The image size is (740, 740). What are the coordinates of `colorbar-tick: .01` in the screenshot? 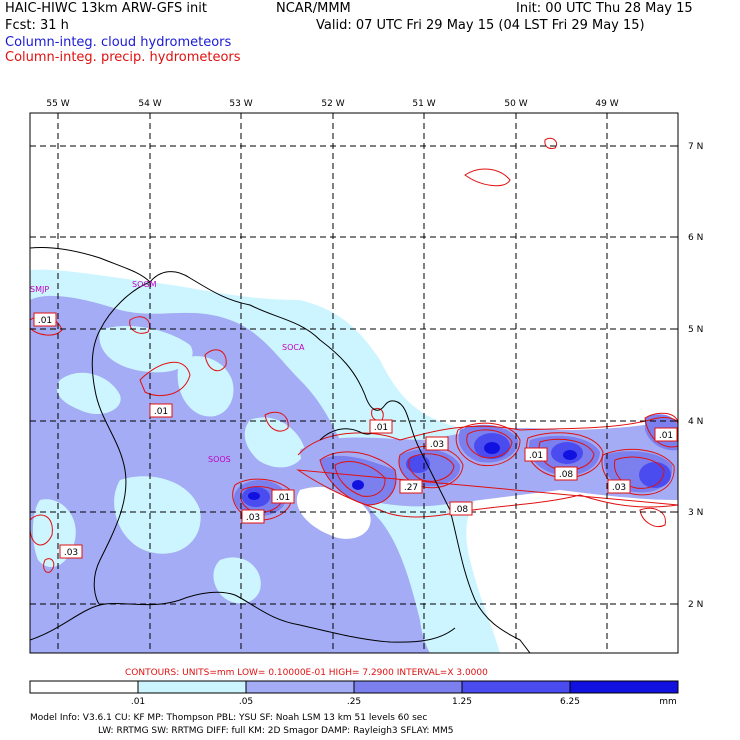 It's located at (138, 702).